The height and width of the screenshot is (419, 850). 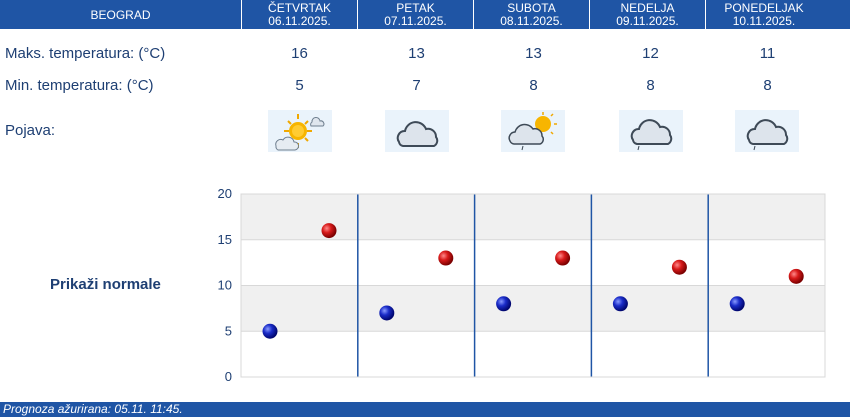 What do you see at coordinates (105, 284) in the screenshot?
I see `show-normals-link: Prikaži normale` at bounding box center [105, 284].